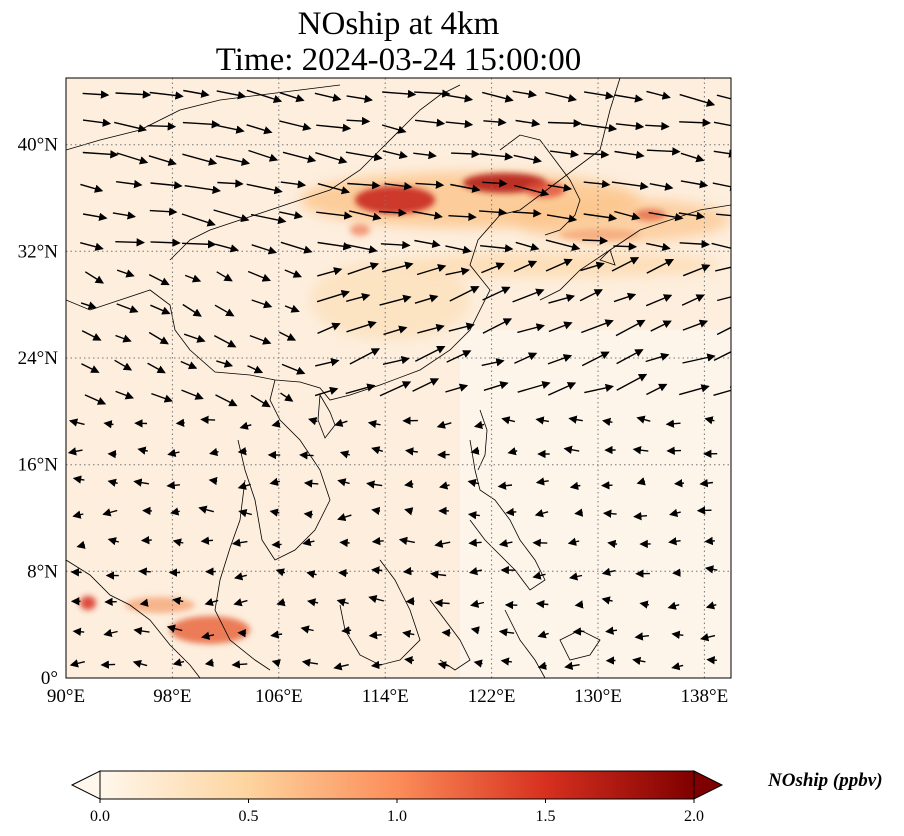 The width and height of the screenshot is (904, 836). I want to click on x-tick-label-114: 114°E, so click(385, 696).